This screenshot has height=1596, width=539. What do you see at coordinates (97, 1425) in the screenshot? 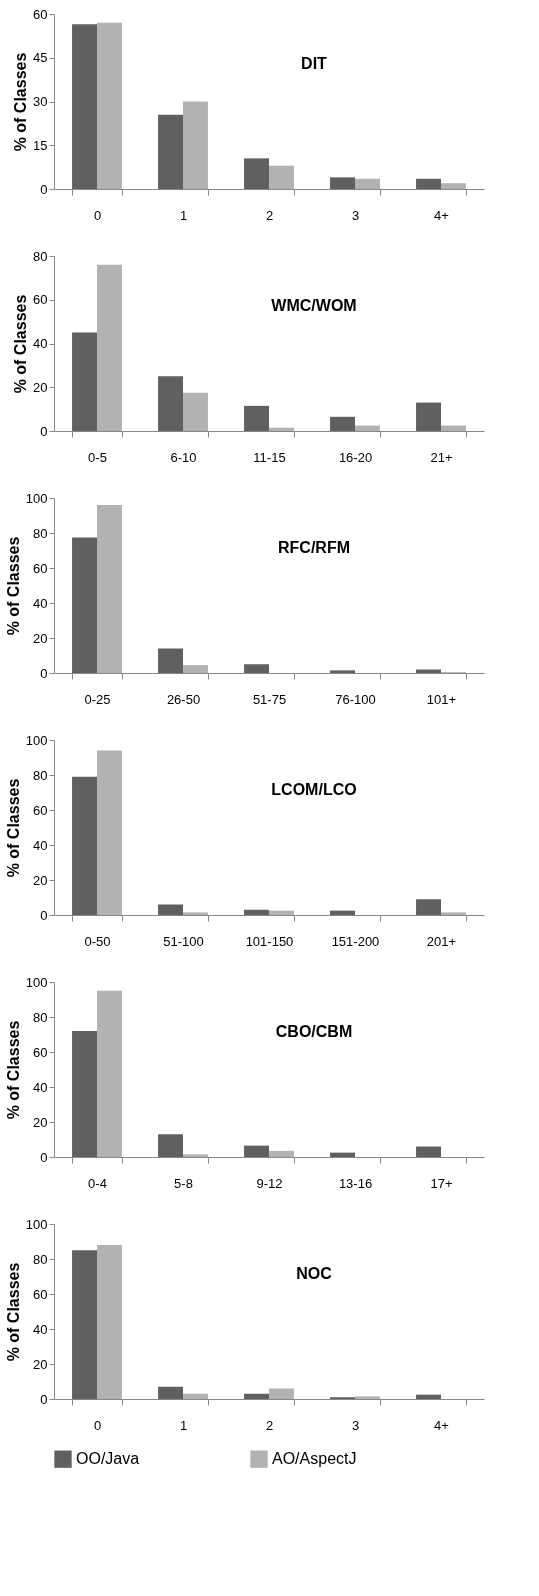
I see `x-tick-label: 0` at bounding box center [97, 1425].